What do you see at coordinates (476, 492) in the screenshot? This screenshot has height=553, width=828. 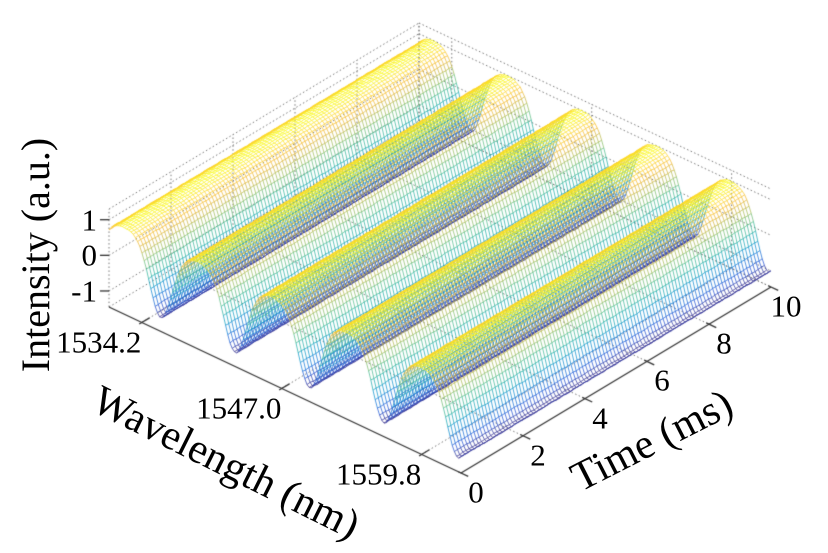 I see `time-tick-label: 0` at bounding box center [476, 492].